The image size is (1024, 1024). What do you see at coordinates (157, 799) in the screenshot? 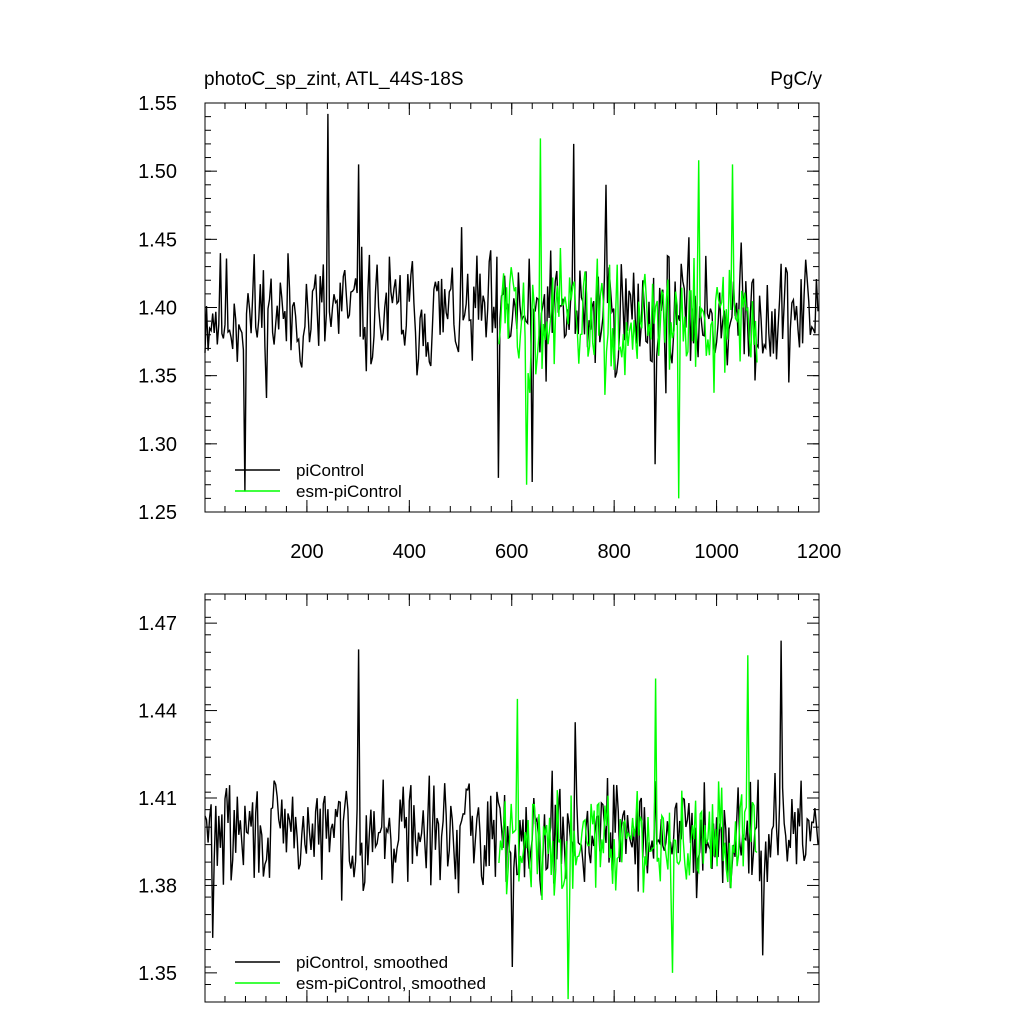
I see `bottom-ytick-label: 1.41` at bounding box center [157, 799].